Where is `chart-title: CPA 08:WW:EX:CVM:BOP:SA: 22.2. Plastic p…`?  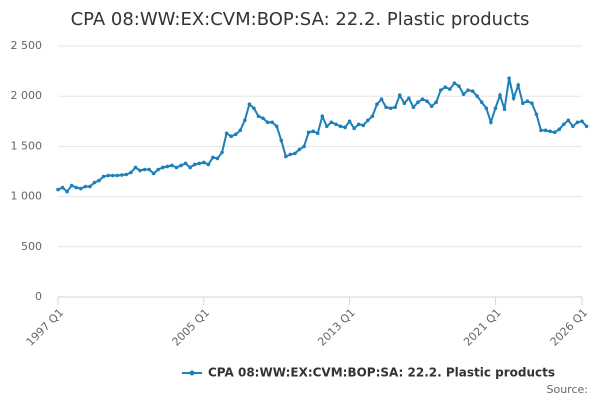
chart-title: CPA 08:WW:EX:CVM:BOP:SA: 22.2. Plastic p… is located at coordinates (300, 19).